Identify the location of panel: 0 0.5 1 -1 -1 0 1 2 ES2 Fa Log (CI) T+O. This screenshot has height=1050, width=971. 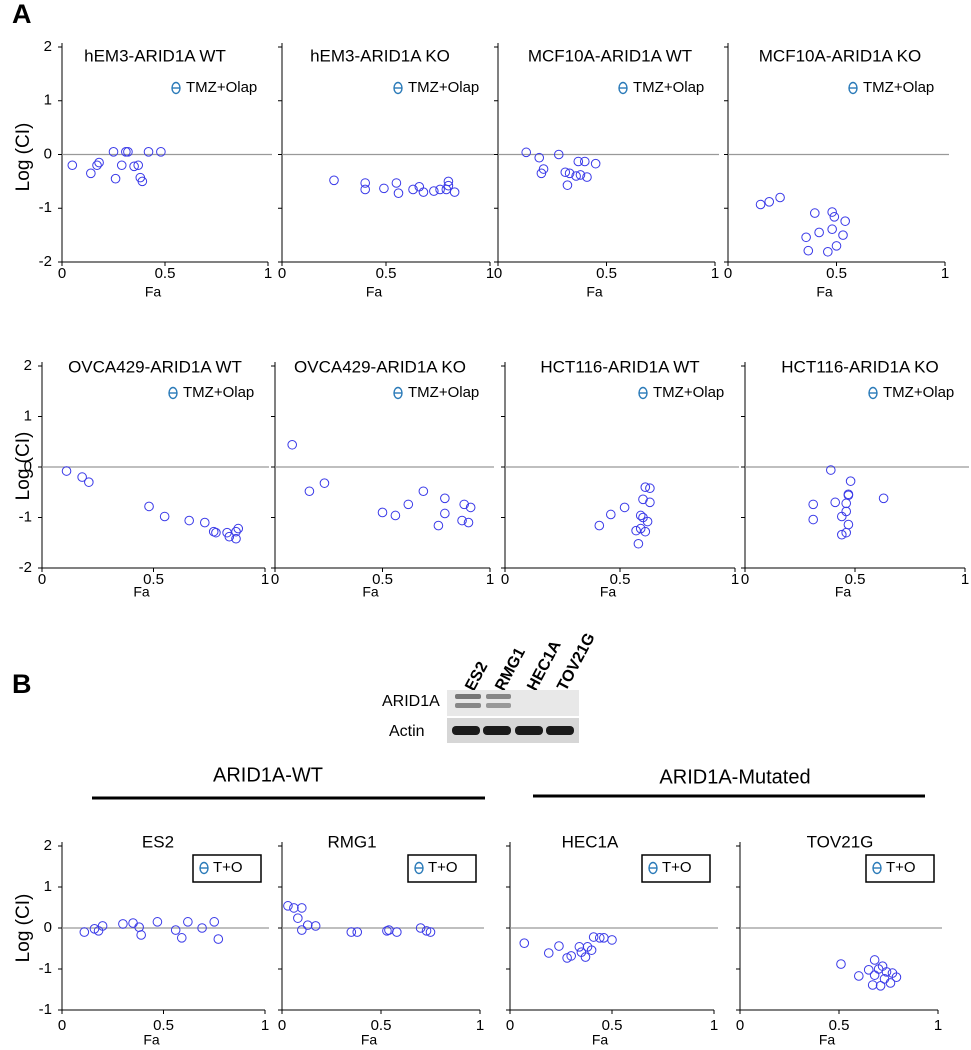
(141, 939).